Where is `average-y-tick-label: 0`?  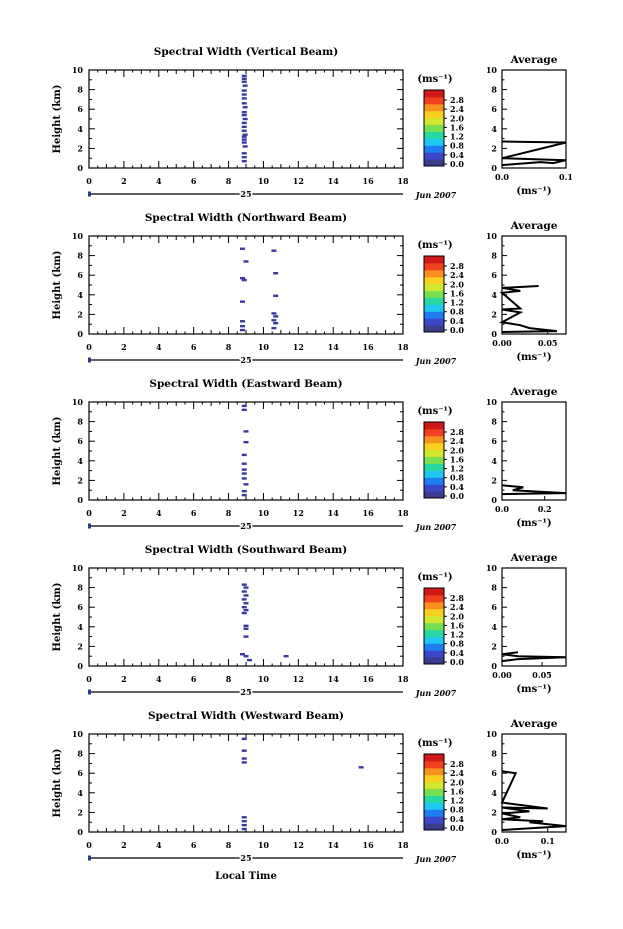
average-y-tick-label: 0 is located at coordinates (494, 666).